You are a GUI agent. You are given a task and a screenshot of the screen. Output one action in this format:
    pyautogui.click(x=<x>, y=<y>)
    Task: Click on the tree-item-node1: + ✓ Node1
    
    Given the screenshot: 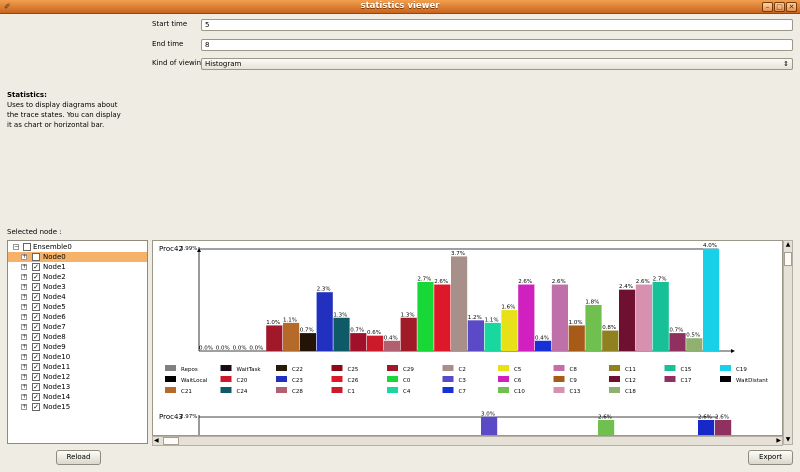 What is the action you would take?
    pyautogui.click(x=77, y=267)
    